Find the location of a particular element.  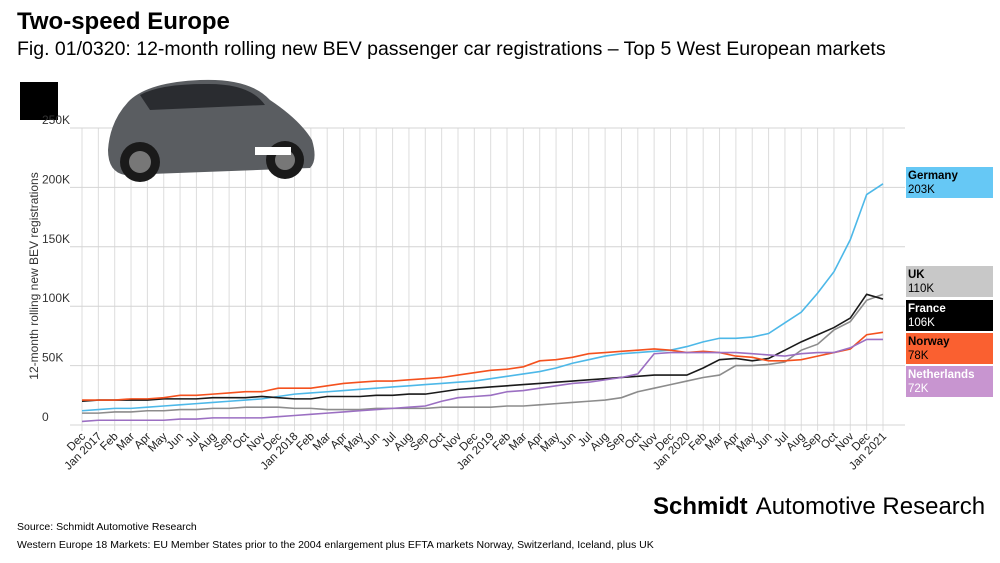

legend-norway: Norway 78K is located at coordinates (949, 348).